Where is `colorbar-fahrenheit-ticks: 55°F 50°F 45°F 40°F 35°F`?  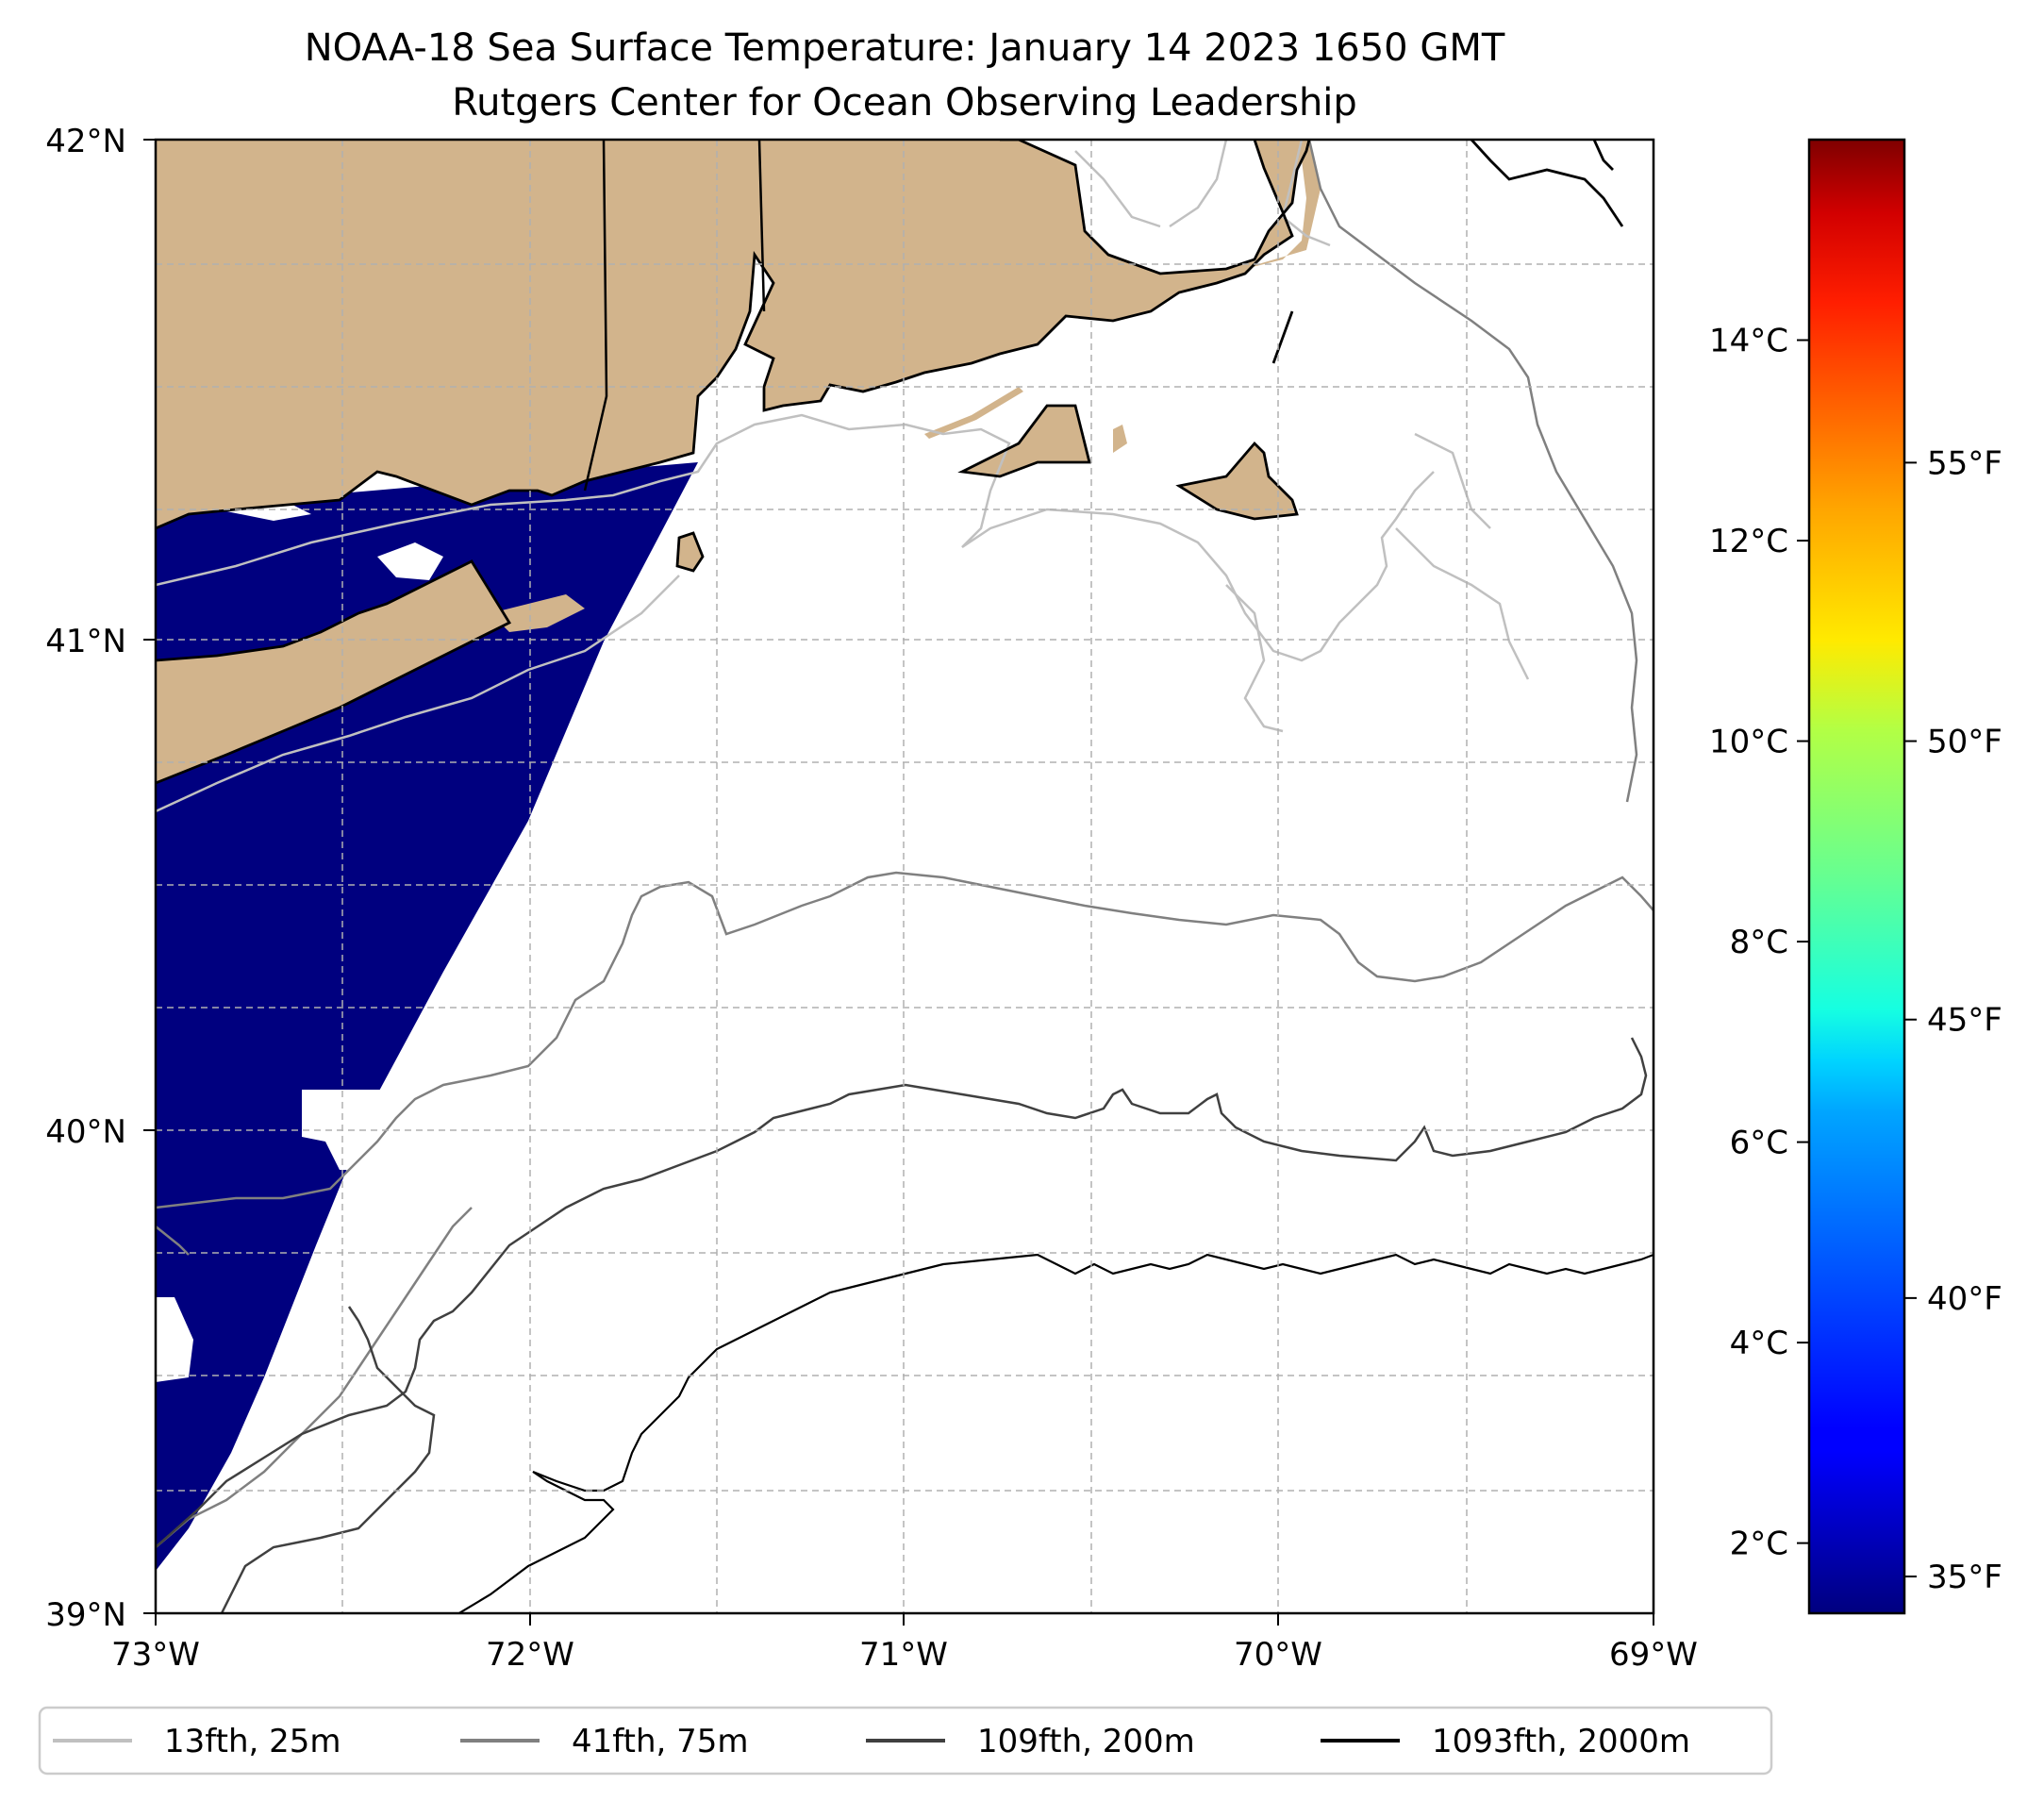 colorbar-fahrenheit-ticks: 55°F 50°F 45°F 40°F 35°F is located at coordinates (1953, 1020).